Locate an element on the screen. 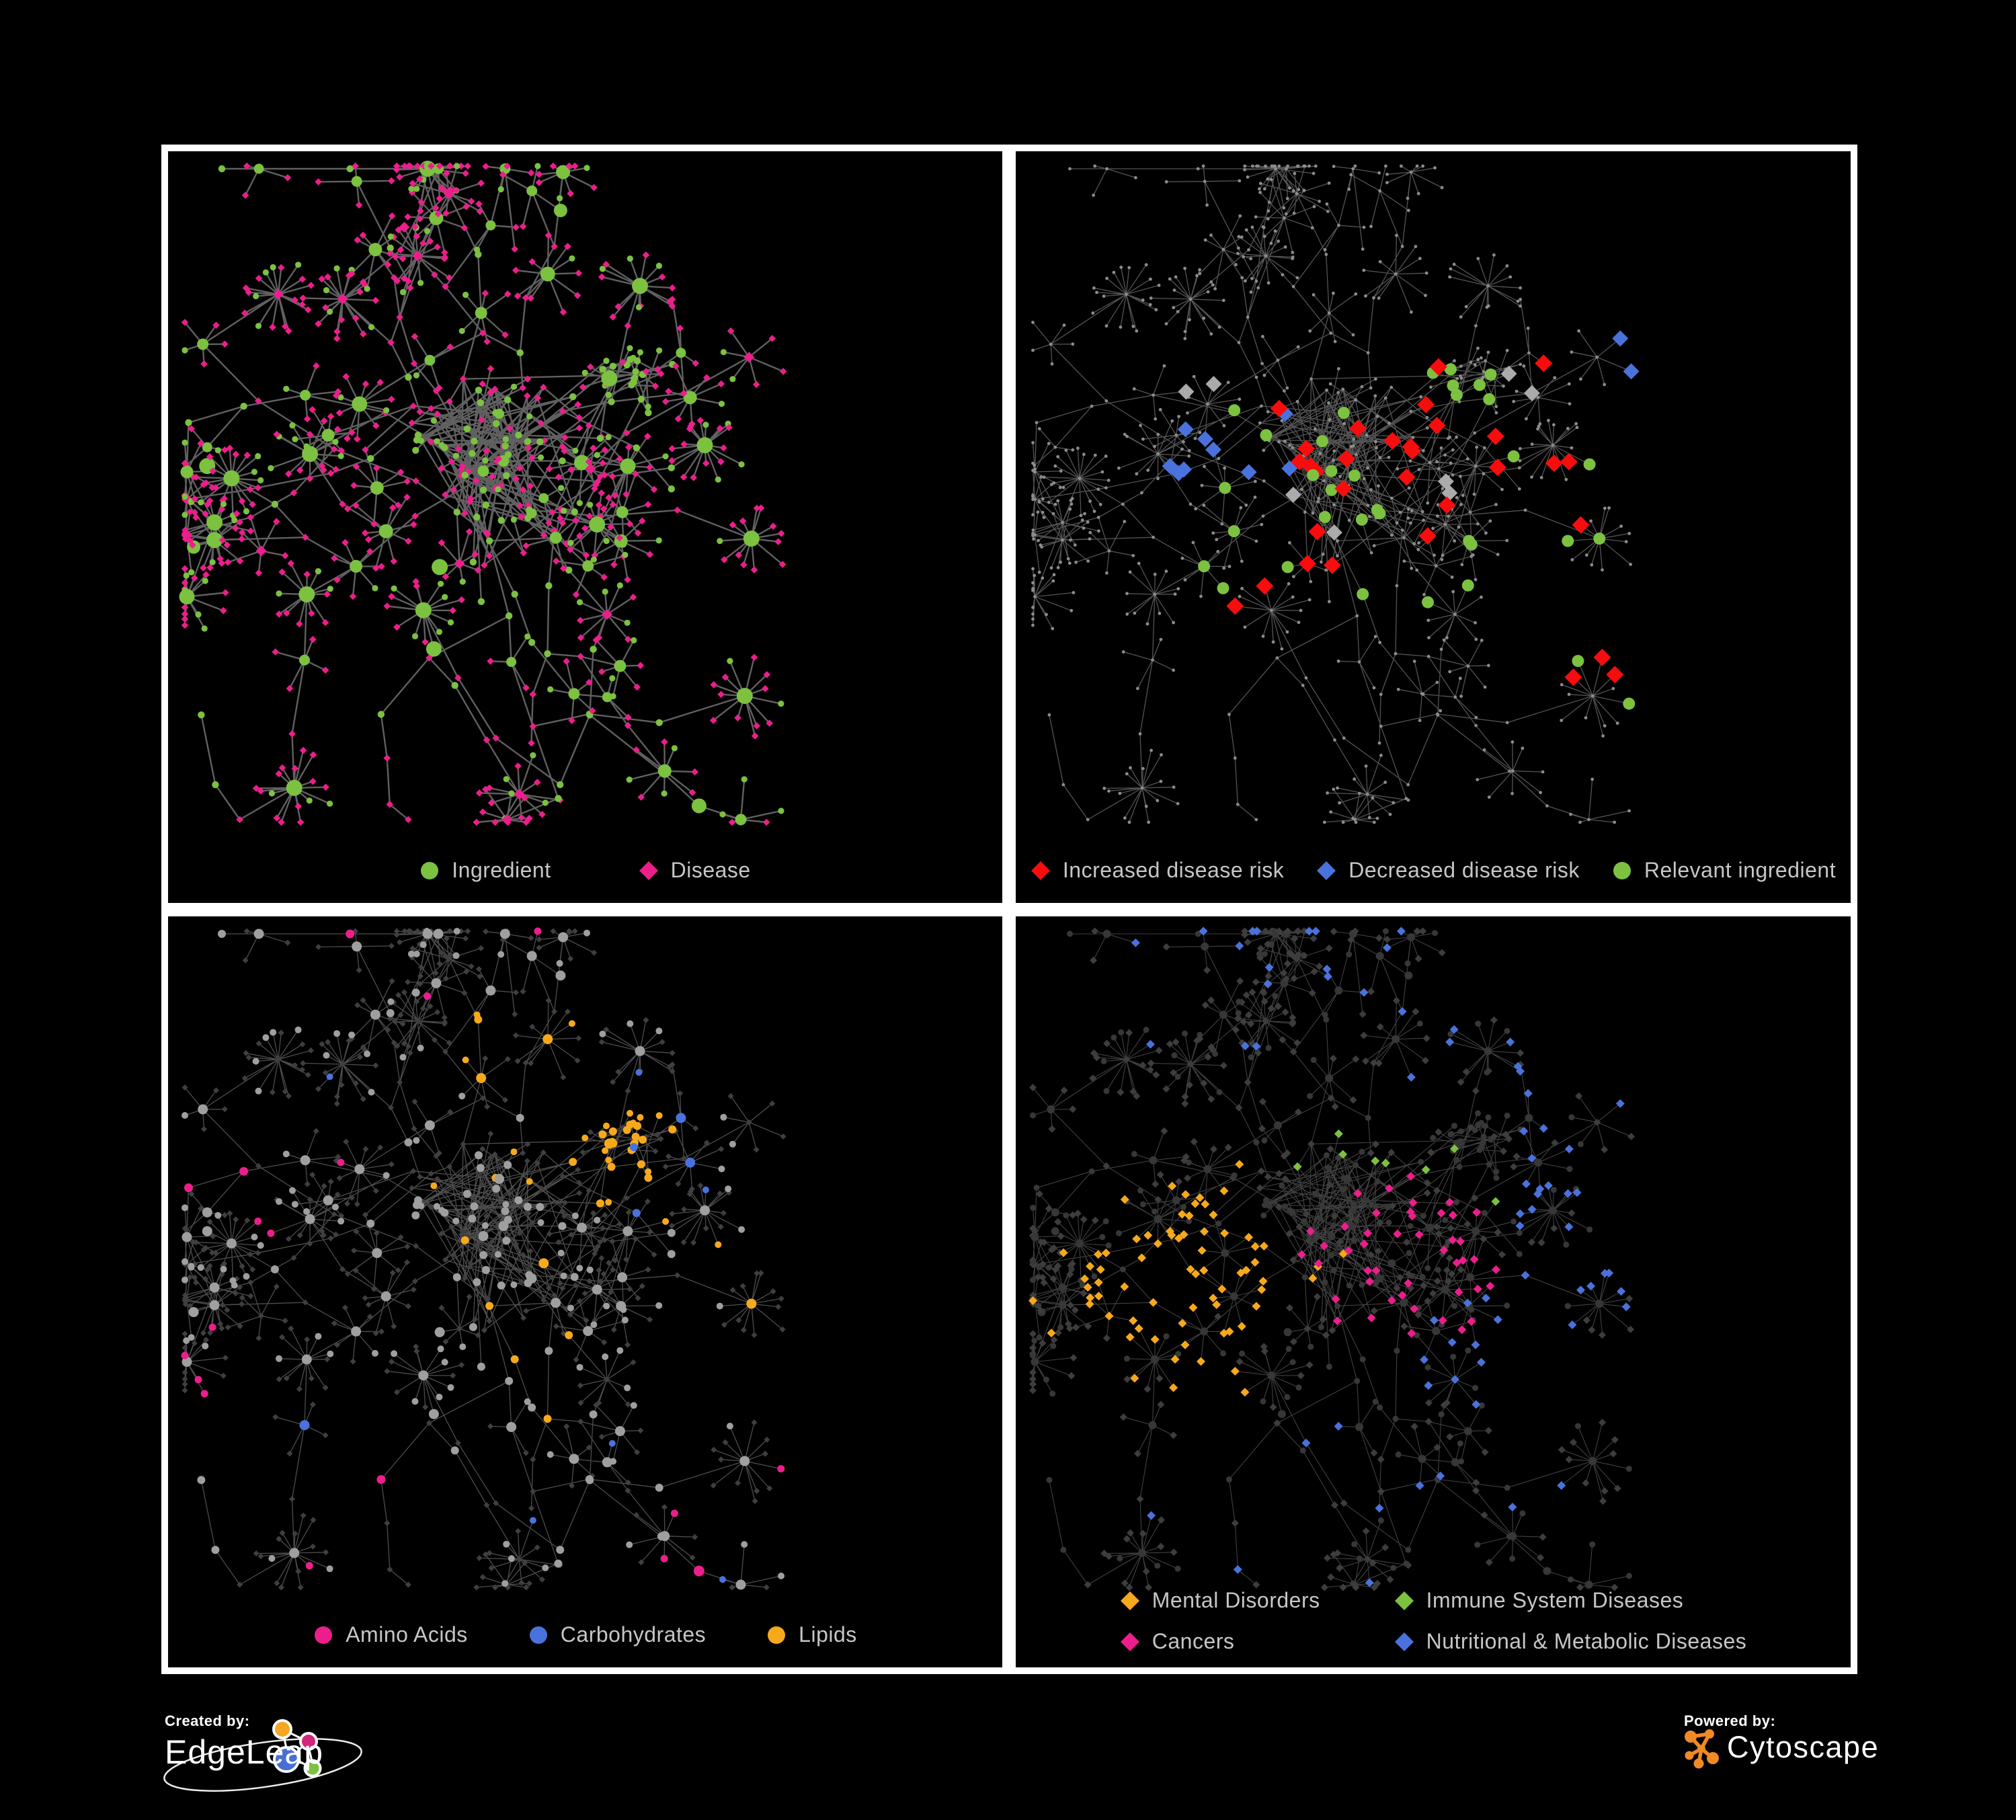  legend-item-disease: Disease is located at coordinates (695, 870).